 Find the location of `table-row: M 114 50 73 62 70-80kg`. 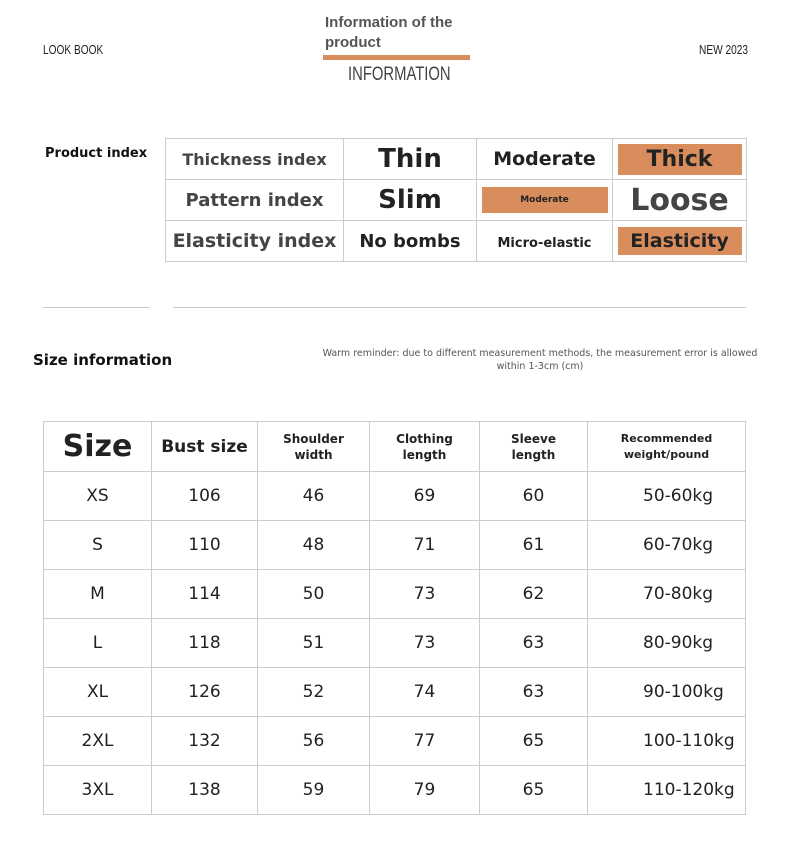

table-row: M 114 50 73 62 70-80kg is located at coordinates (394, 594).